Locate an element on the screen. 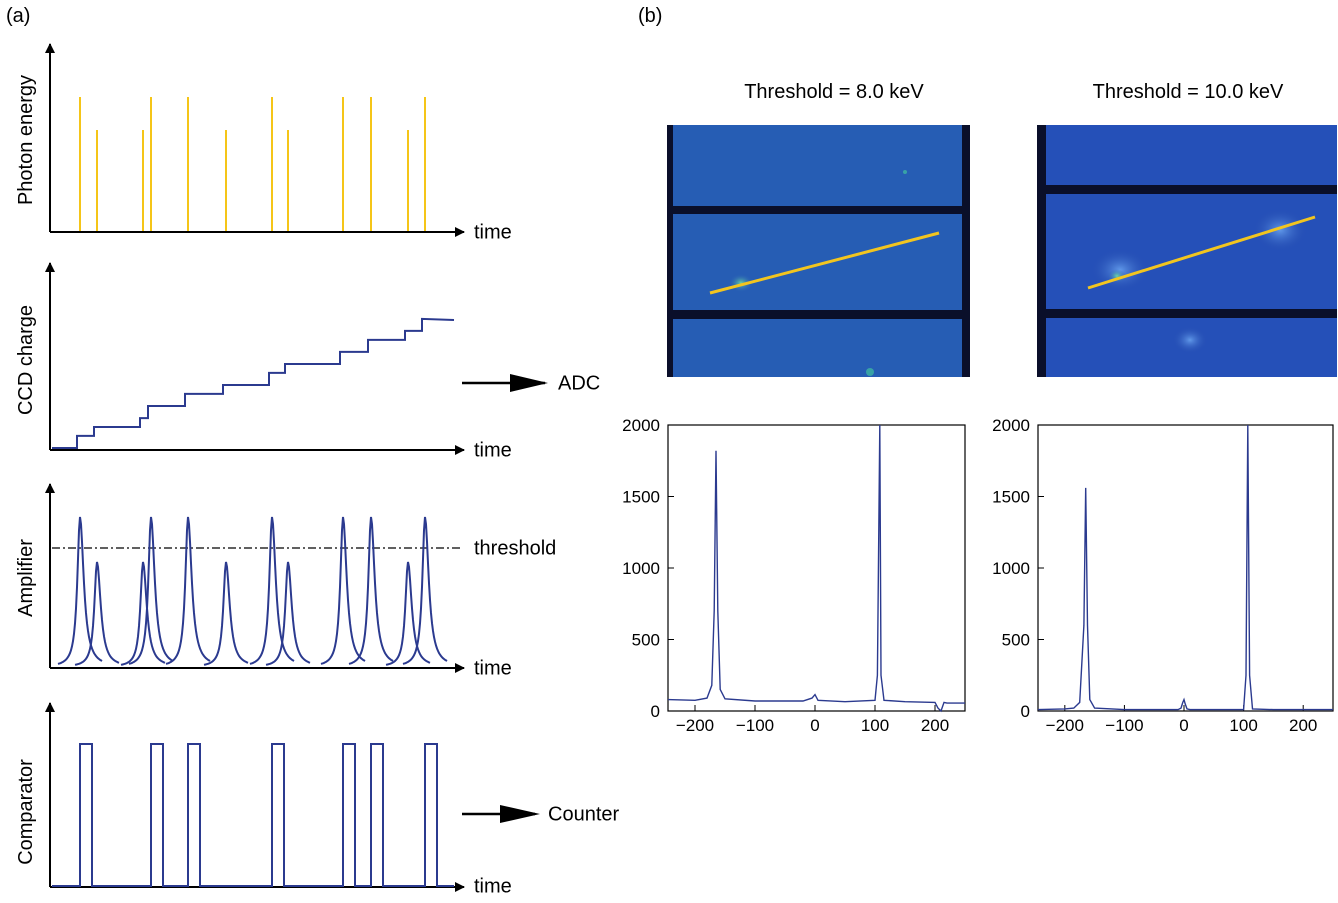 This screenshot has width=1338, height=903. detector-shading is located at coordinates (818, 251).